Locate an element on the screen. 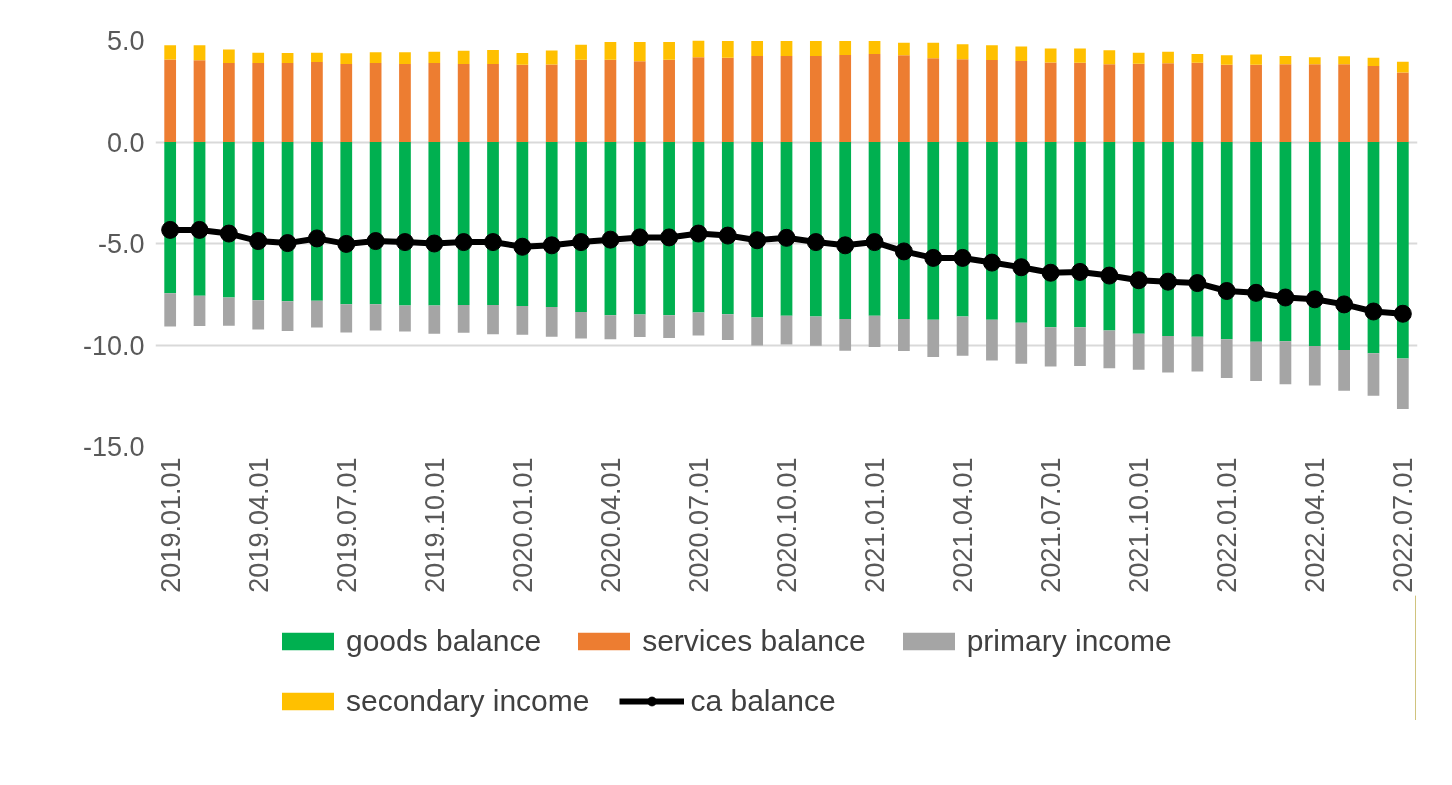  legend-label: primary income is located at coordinates (1069, 641).